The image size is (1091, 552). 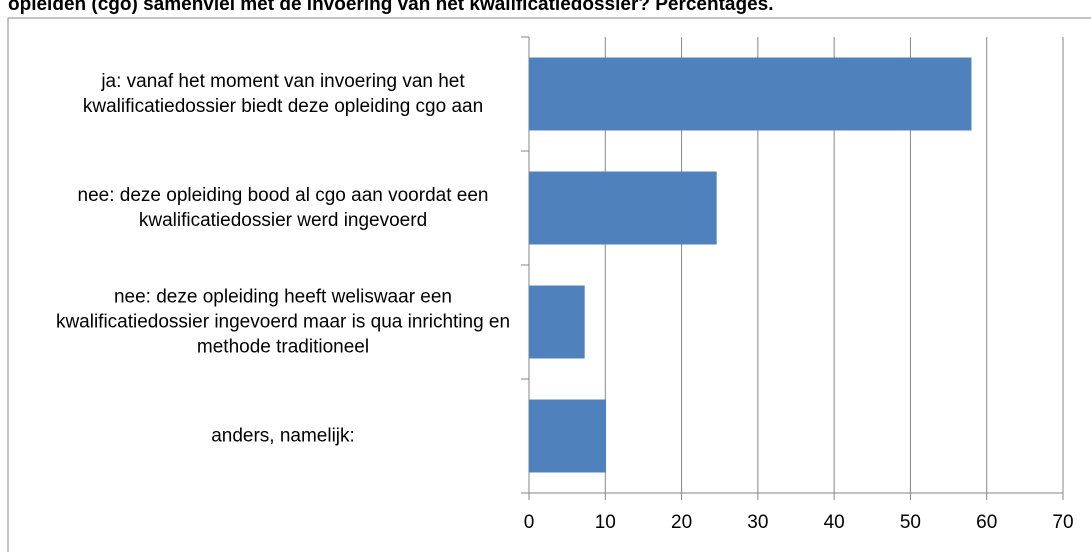 I want to click on x-tick-label: 30, so click(x=757, y=522).